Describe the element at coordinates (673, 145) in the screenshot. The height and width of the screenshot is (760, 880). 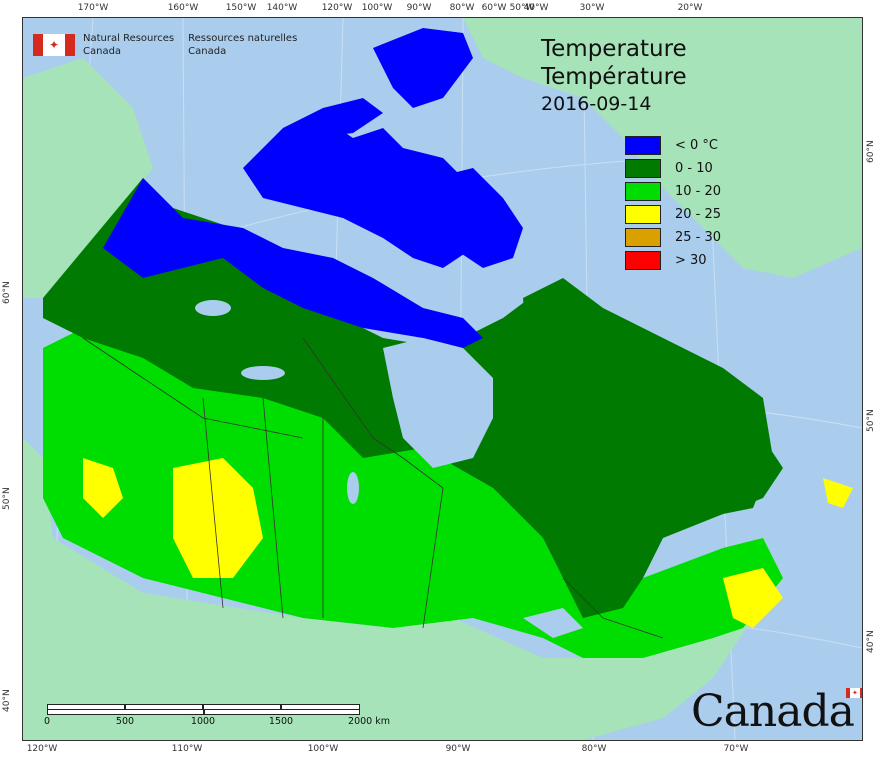
I see `legend-item: < 0 °C` at that location.